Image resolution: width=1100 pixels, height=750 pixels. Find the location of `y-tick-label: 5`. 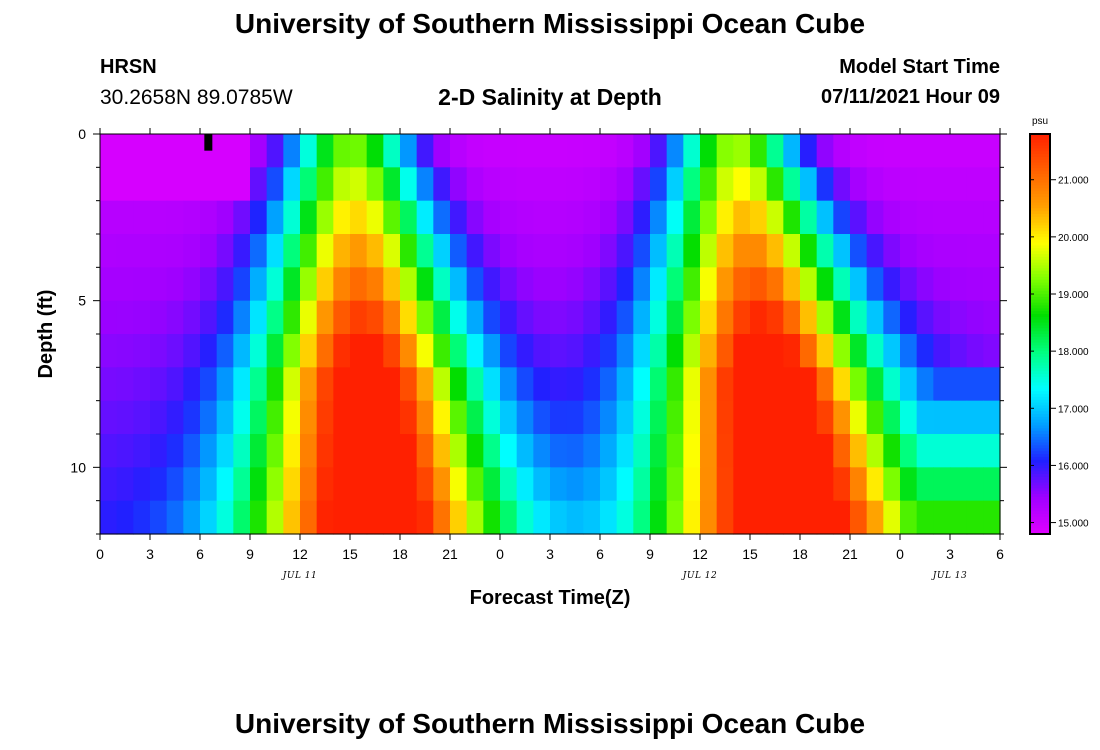

y-tick-label: 5 is located at coordinates (82, 301).